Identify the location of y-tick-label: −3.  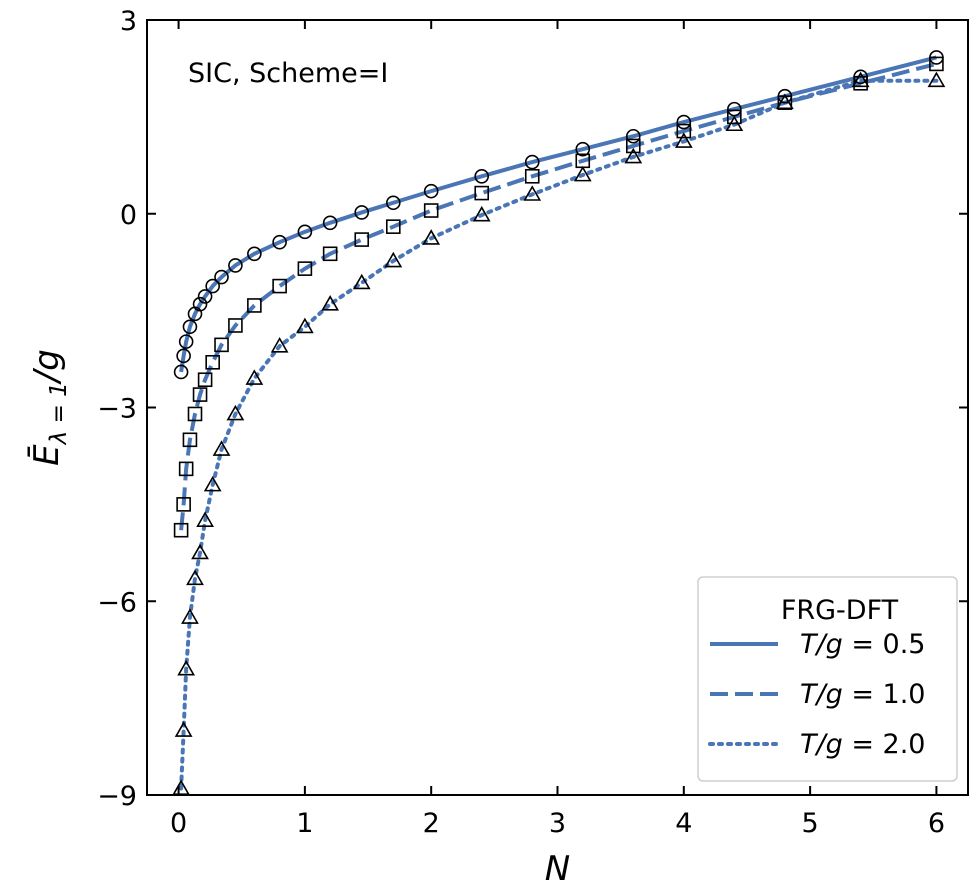
(117, 409).